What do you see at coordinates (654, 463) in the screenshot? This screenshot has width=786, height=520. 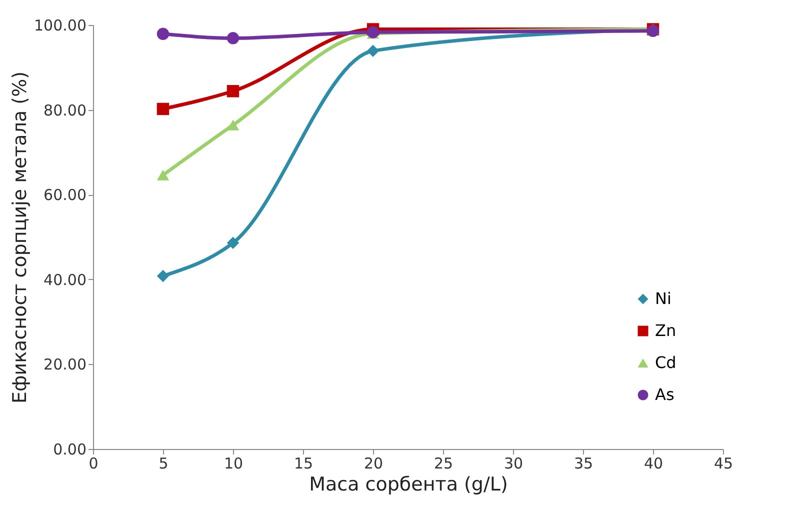 I see `x-tick-label: 40` at bounding box center [654, 463].